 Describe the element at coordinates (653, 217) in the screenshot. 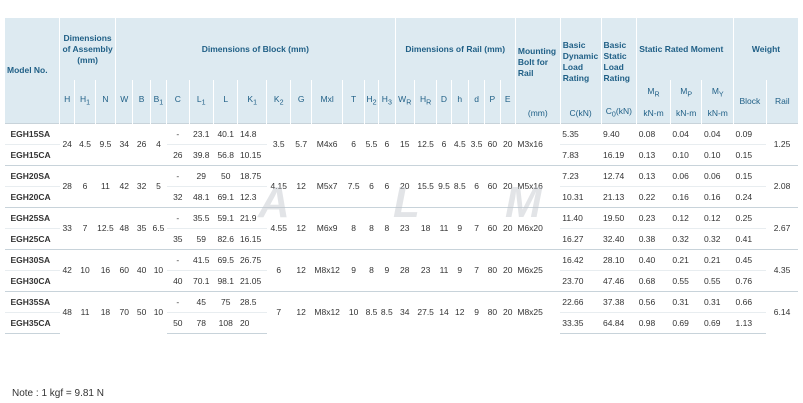

I see `table-cell: 0.23` at that location.